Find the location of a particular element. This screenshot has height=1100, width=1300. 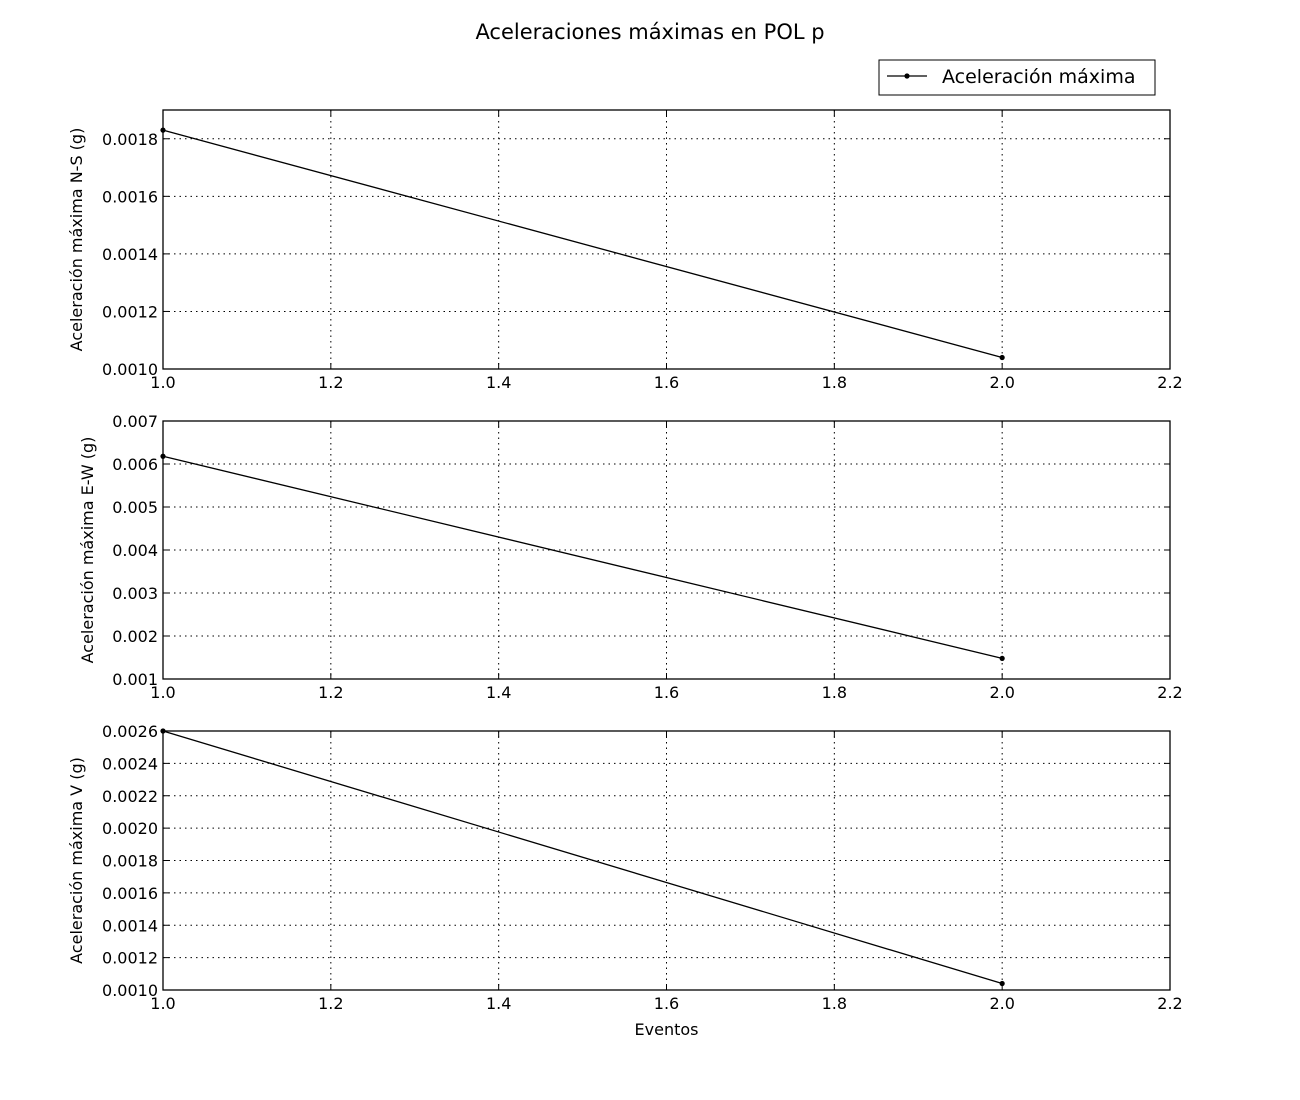

v-xtick-label: 1.8 is located at coordinates (834, 1003).